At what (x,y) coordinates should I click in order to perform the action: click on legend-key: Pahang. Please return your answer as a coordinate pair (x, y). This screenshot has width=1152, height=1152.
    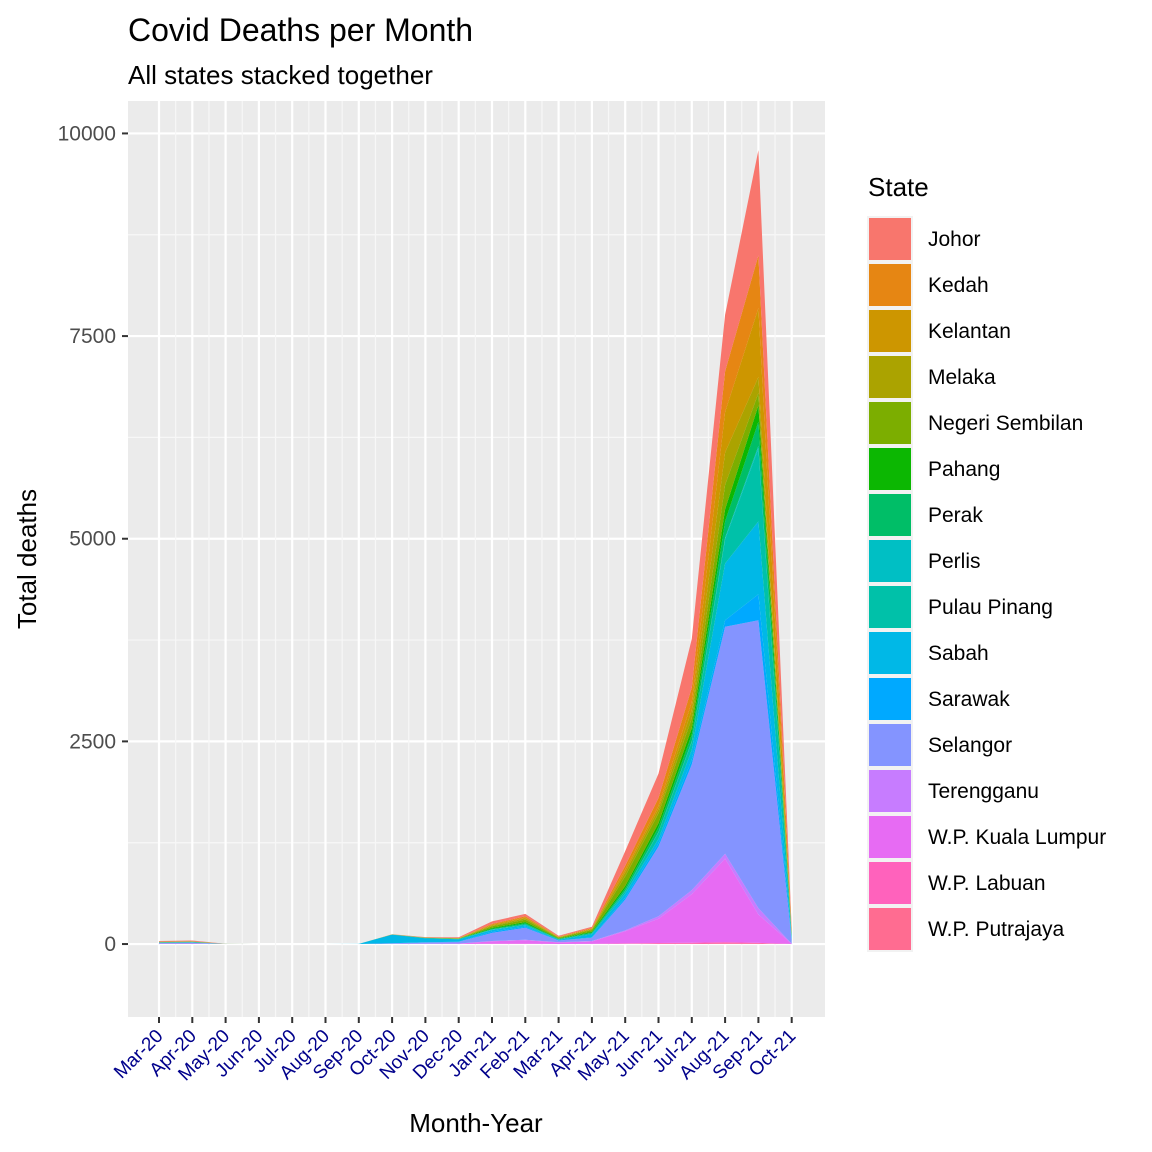
    Looking at the image, I should click on (933, 469).